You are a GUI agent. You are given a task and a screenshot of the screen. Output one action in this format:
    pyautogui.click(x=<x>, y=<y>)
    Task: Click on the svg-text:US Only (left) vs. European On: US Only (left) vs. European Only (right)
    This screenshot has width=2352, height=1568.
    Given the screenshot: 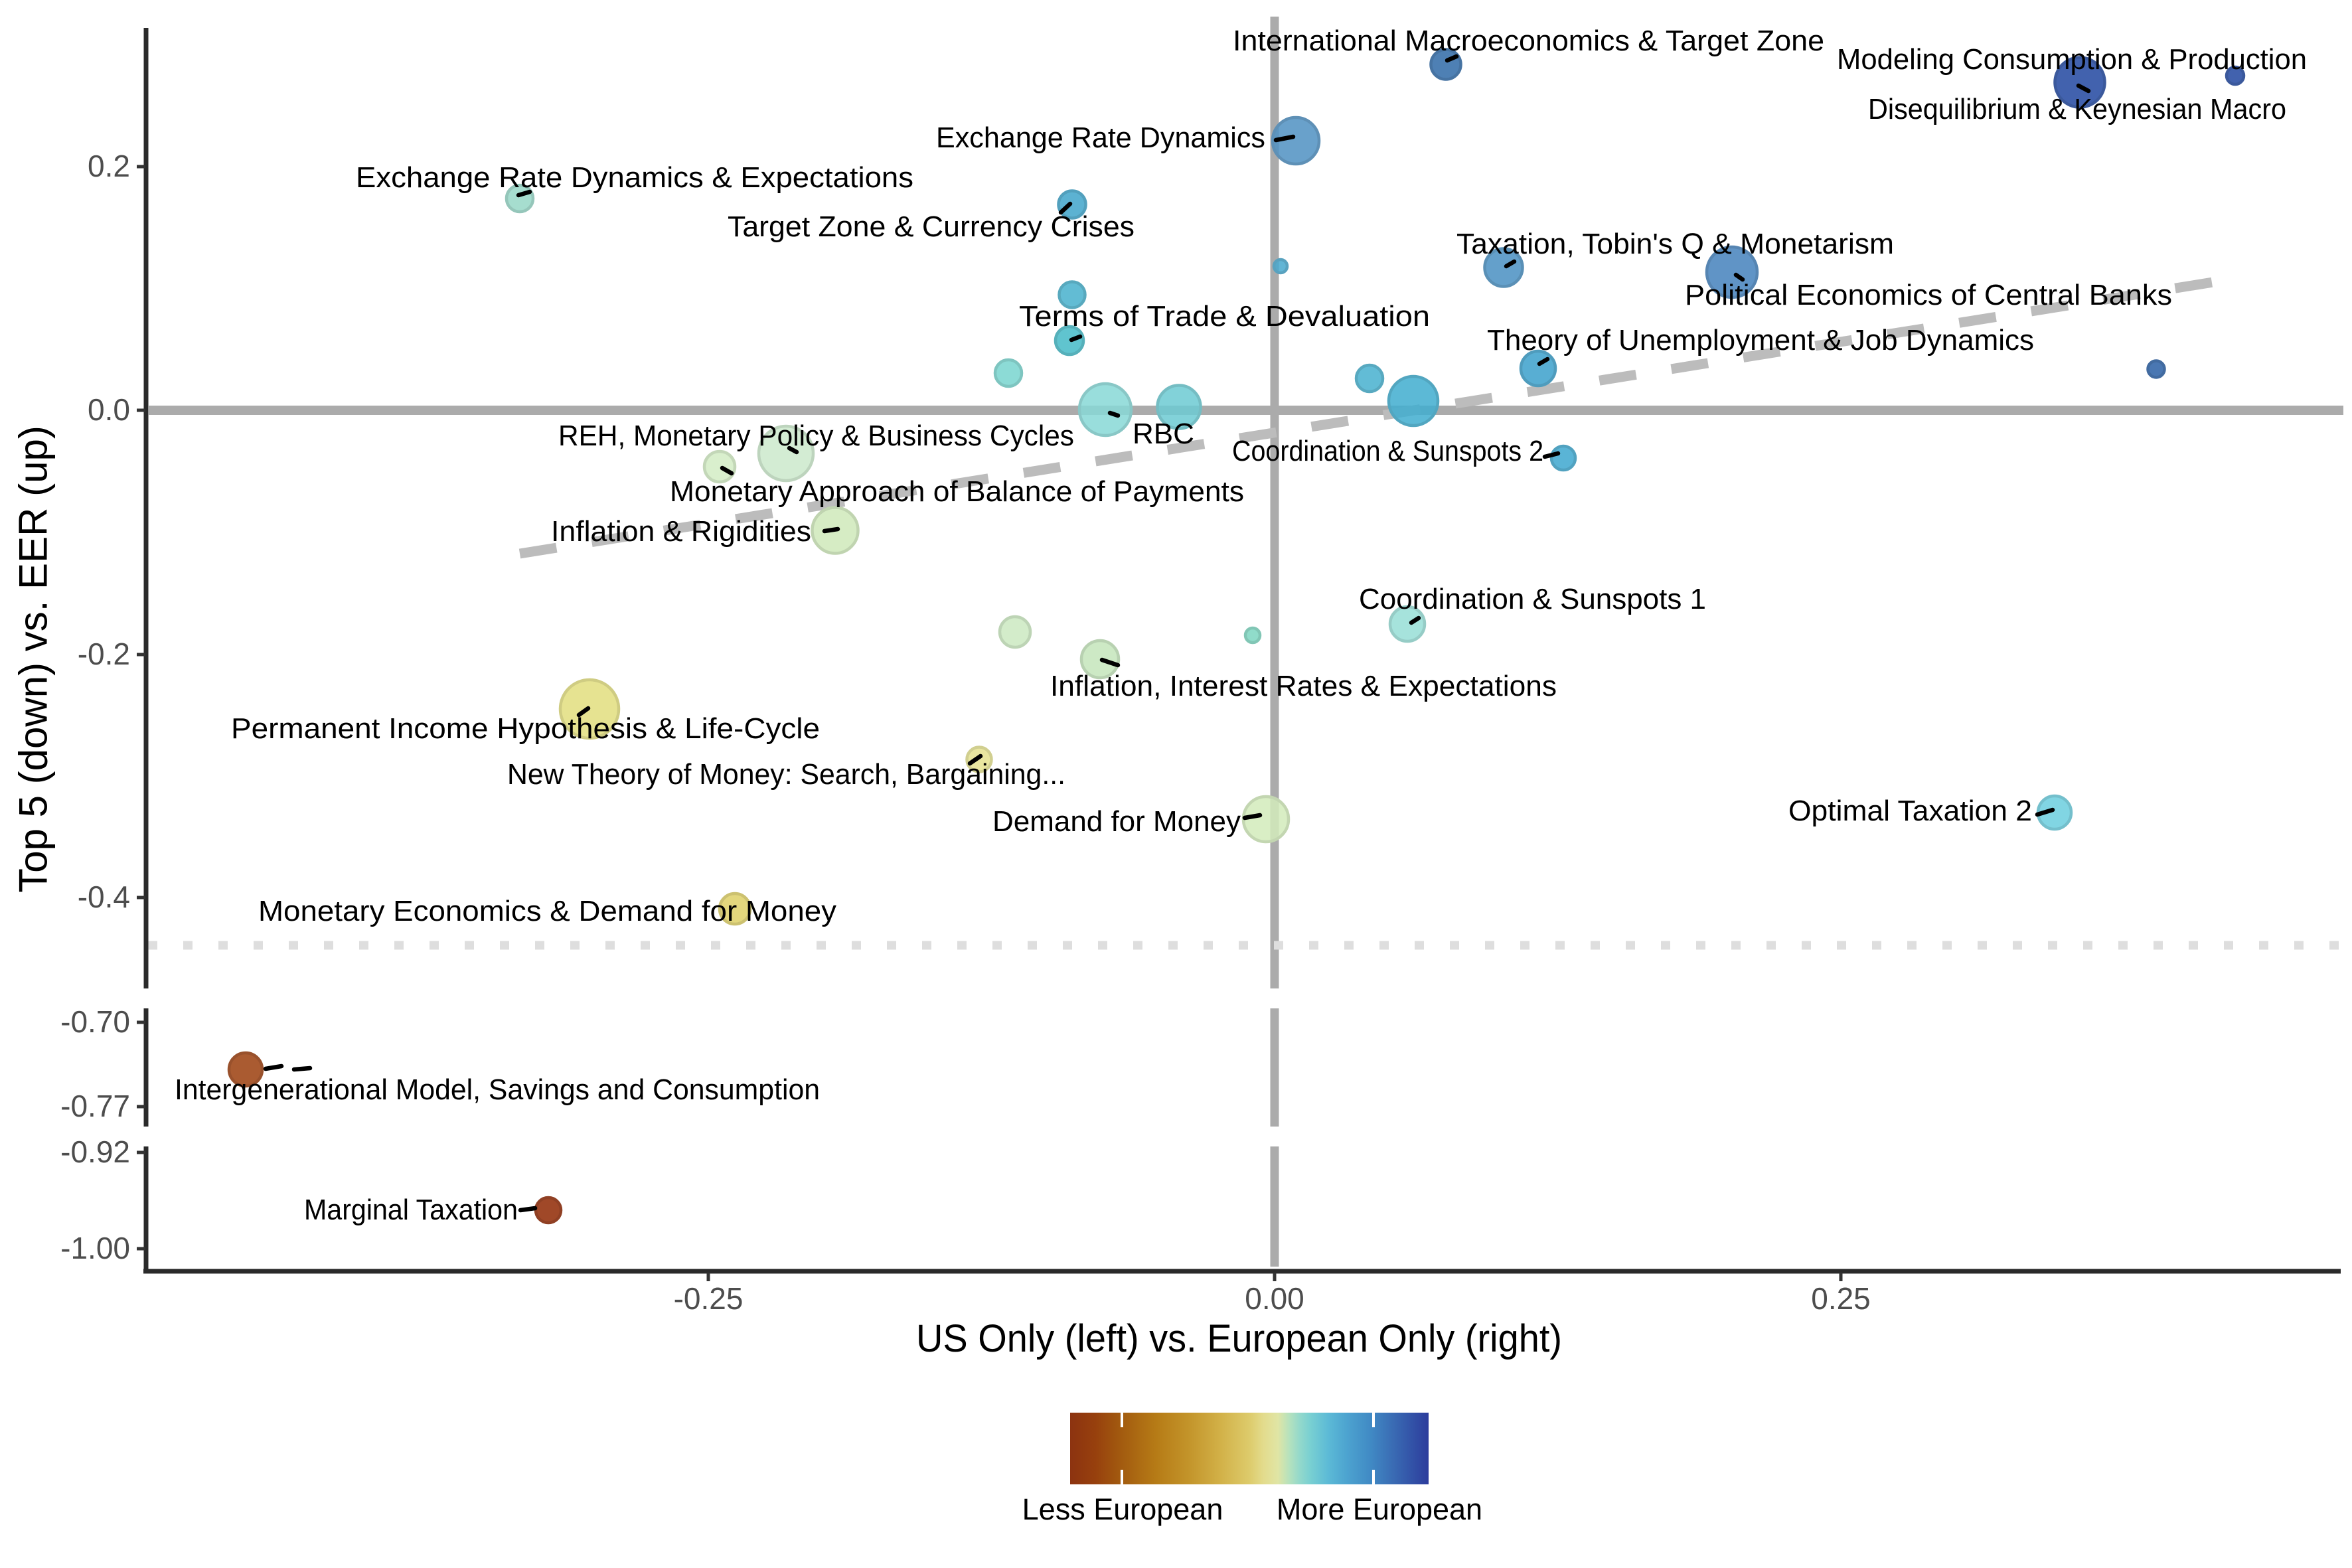 What is the action you would take?
    pyautogui.click(x=1239, y=1338)
    